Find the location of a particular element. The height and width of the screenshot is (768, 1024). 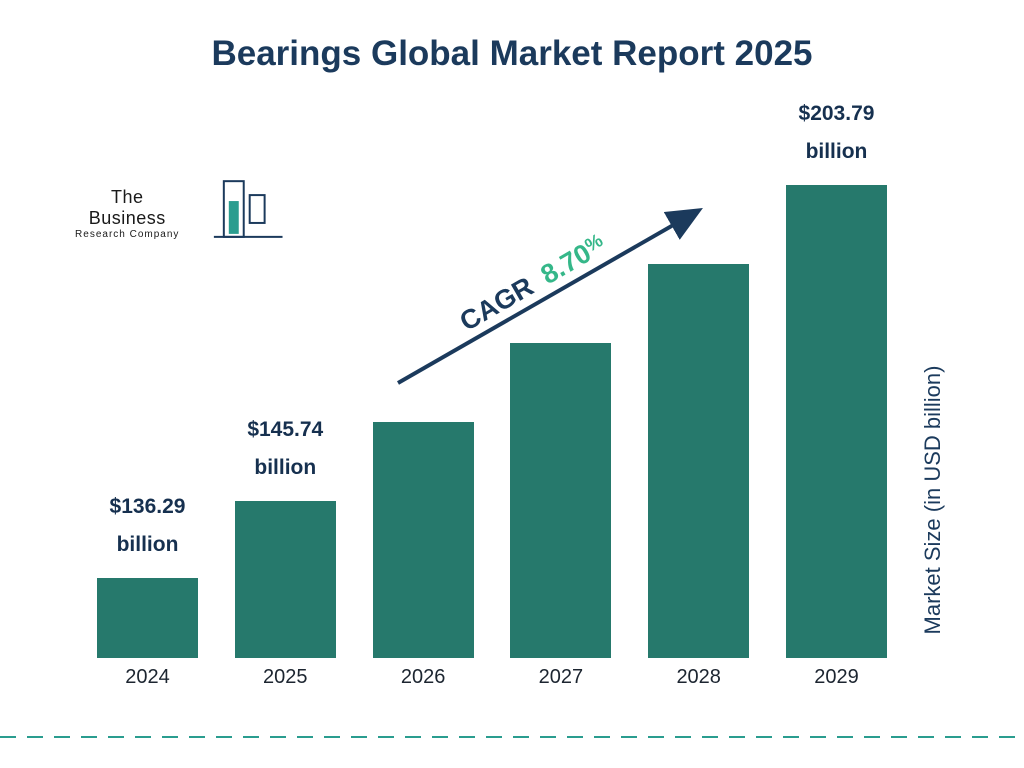

bar-value-label: $203.79 billion is located at coordinates (836, 132).